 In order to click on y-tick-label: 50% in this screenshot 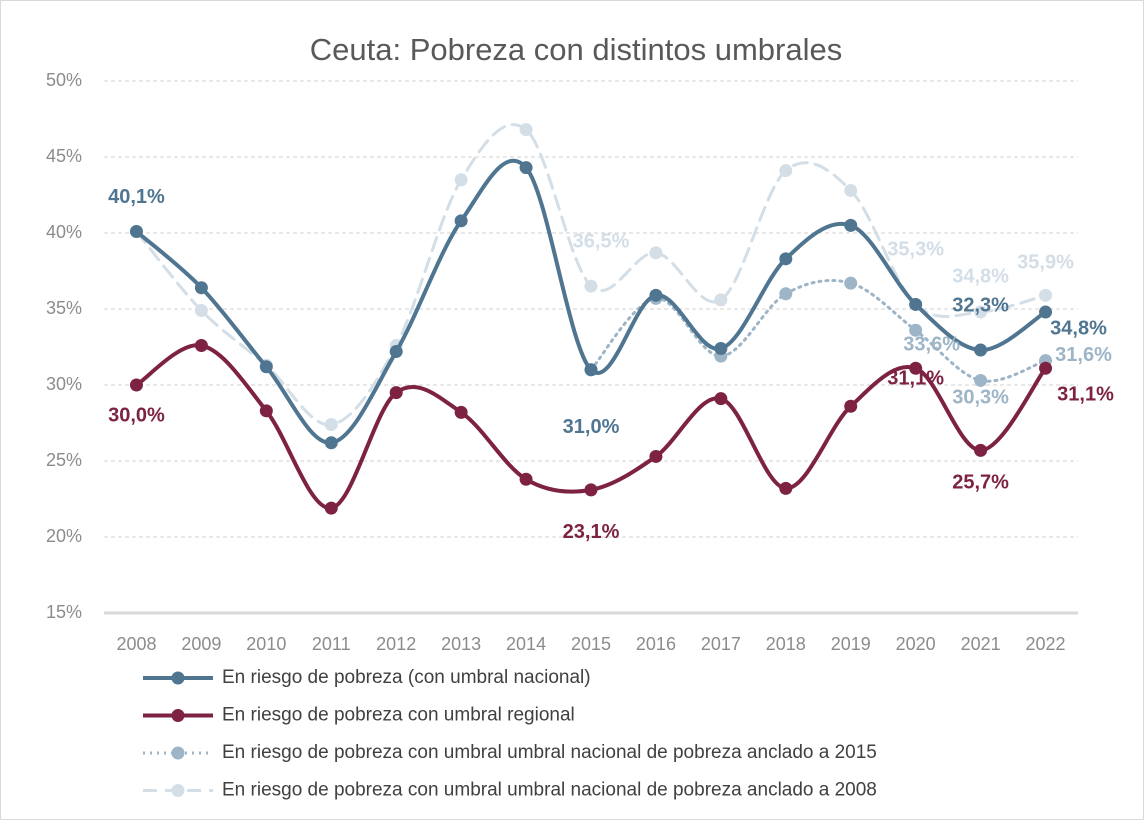, I will do `click(64, 80)`.